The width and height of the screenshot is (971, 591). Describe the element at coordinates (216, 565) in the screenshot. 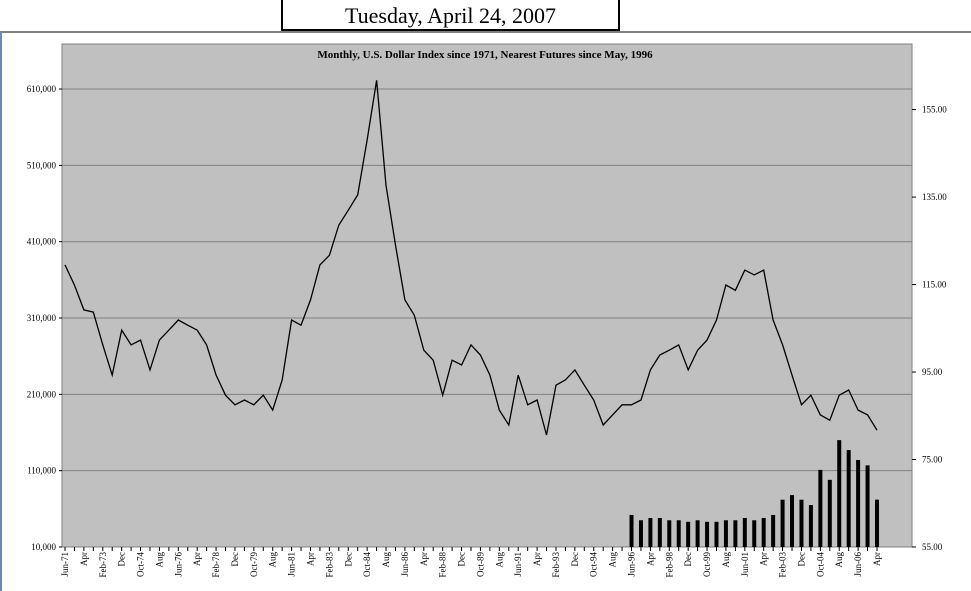

I see `x-tick-label: Feb-78` at that location.